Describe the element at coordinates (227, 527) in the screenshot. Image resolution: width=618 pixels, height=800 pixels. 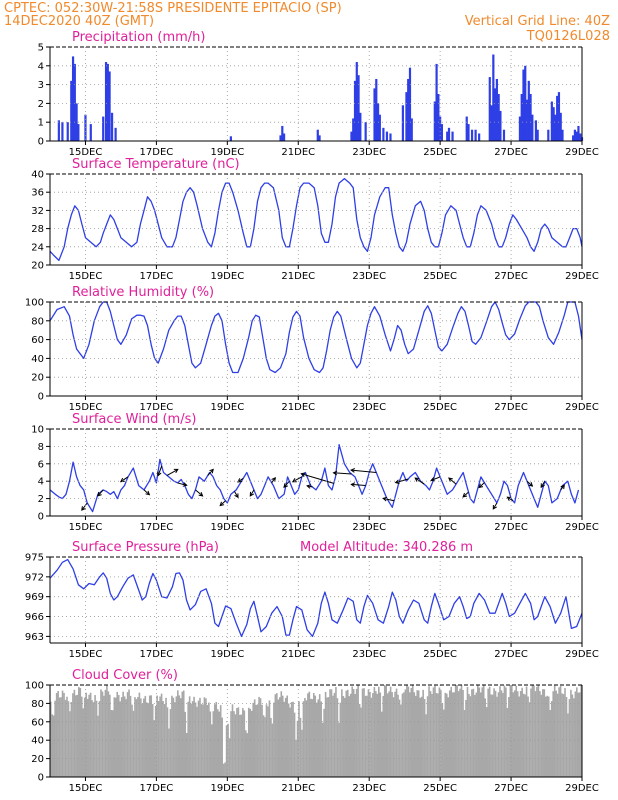
I see `surface-wind-xtick-label: 19DEC` at that location.